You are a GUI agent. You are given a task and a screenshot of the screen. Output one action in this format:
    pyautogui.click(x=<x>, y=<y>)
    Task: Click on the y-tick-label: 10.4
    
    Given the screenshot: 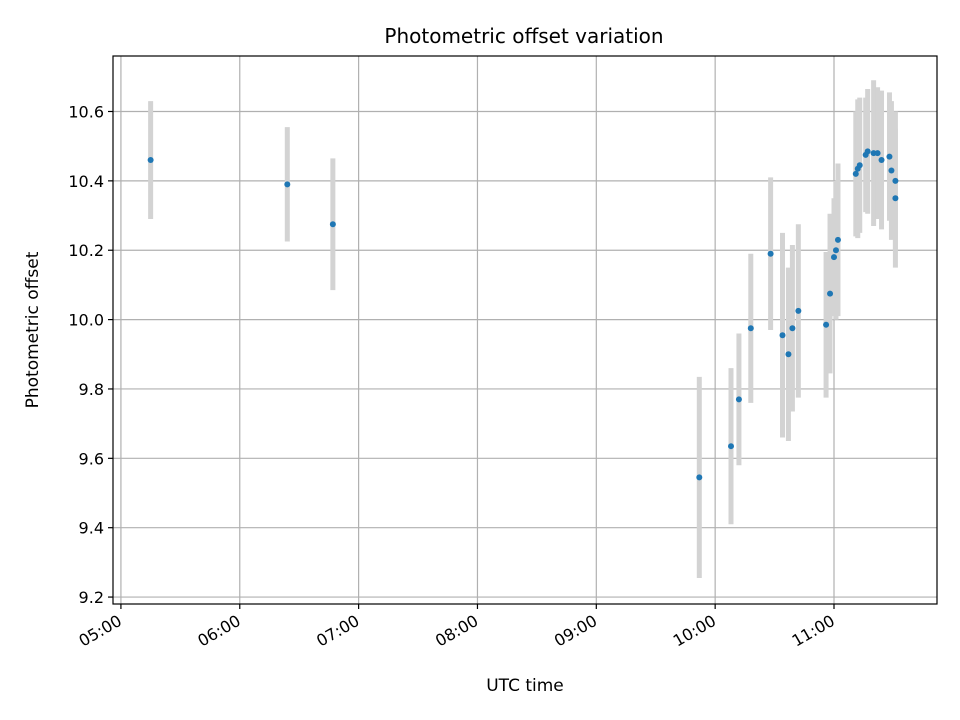 What is the action you would take?
    pyautogui.click(x=86, y=181)
    